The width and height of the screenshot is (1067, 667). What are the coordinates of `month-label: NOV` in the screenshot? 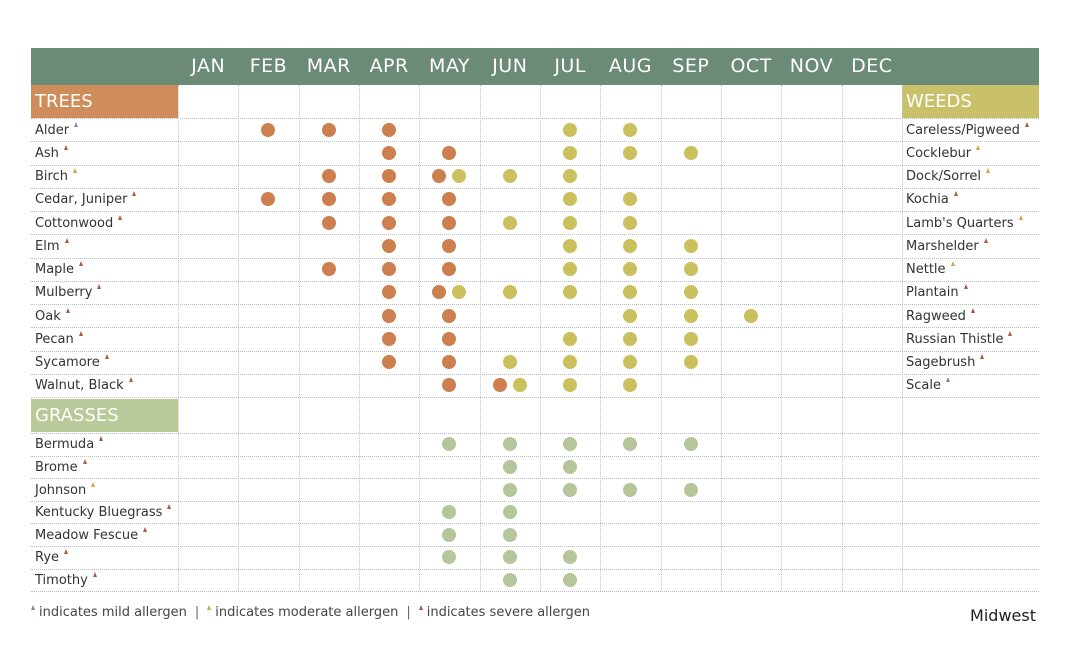 It's located at (811, 66).